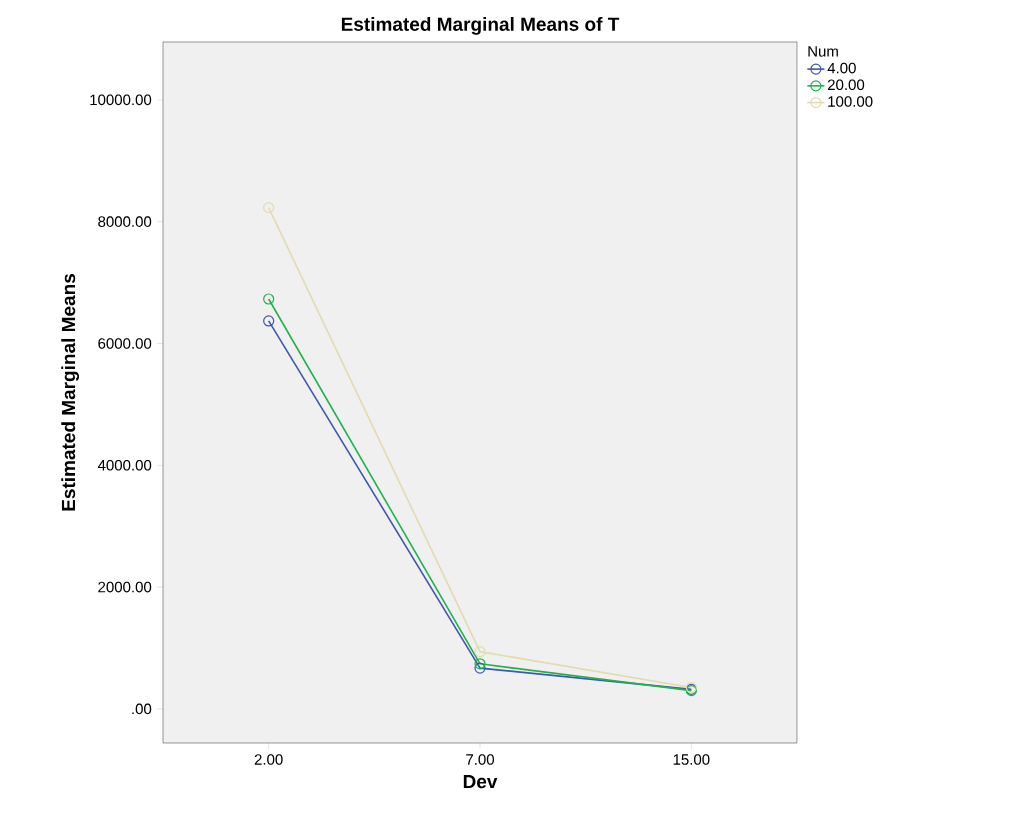  Describe the element at coordinates (846, 85) in the screenshot. I see `legend-label: 20.00` at that location.